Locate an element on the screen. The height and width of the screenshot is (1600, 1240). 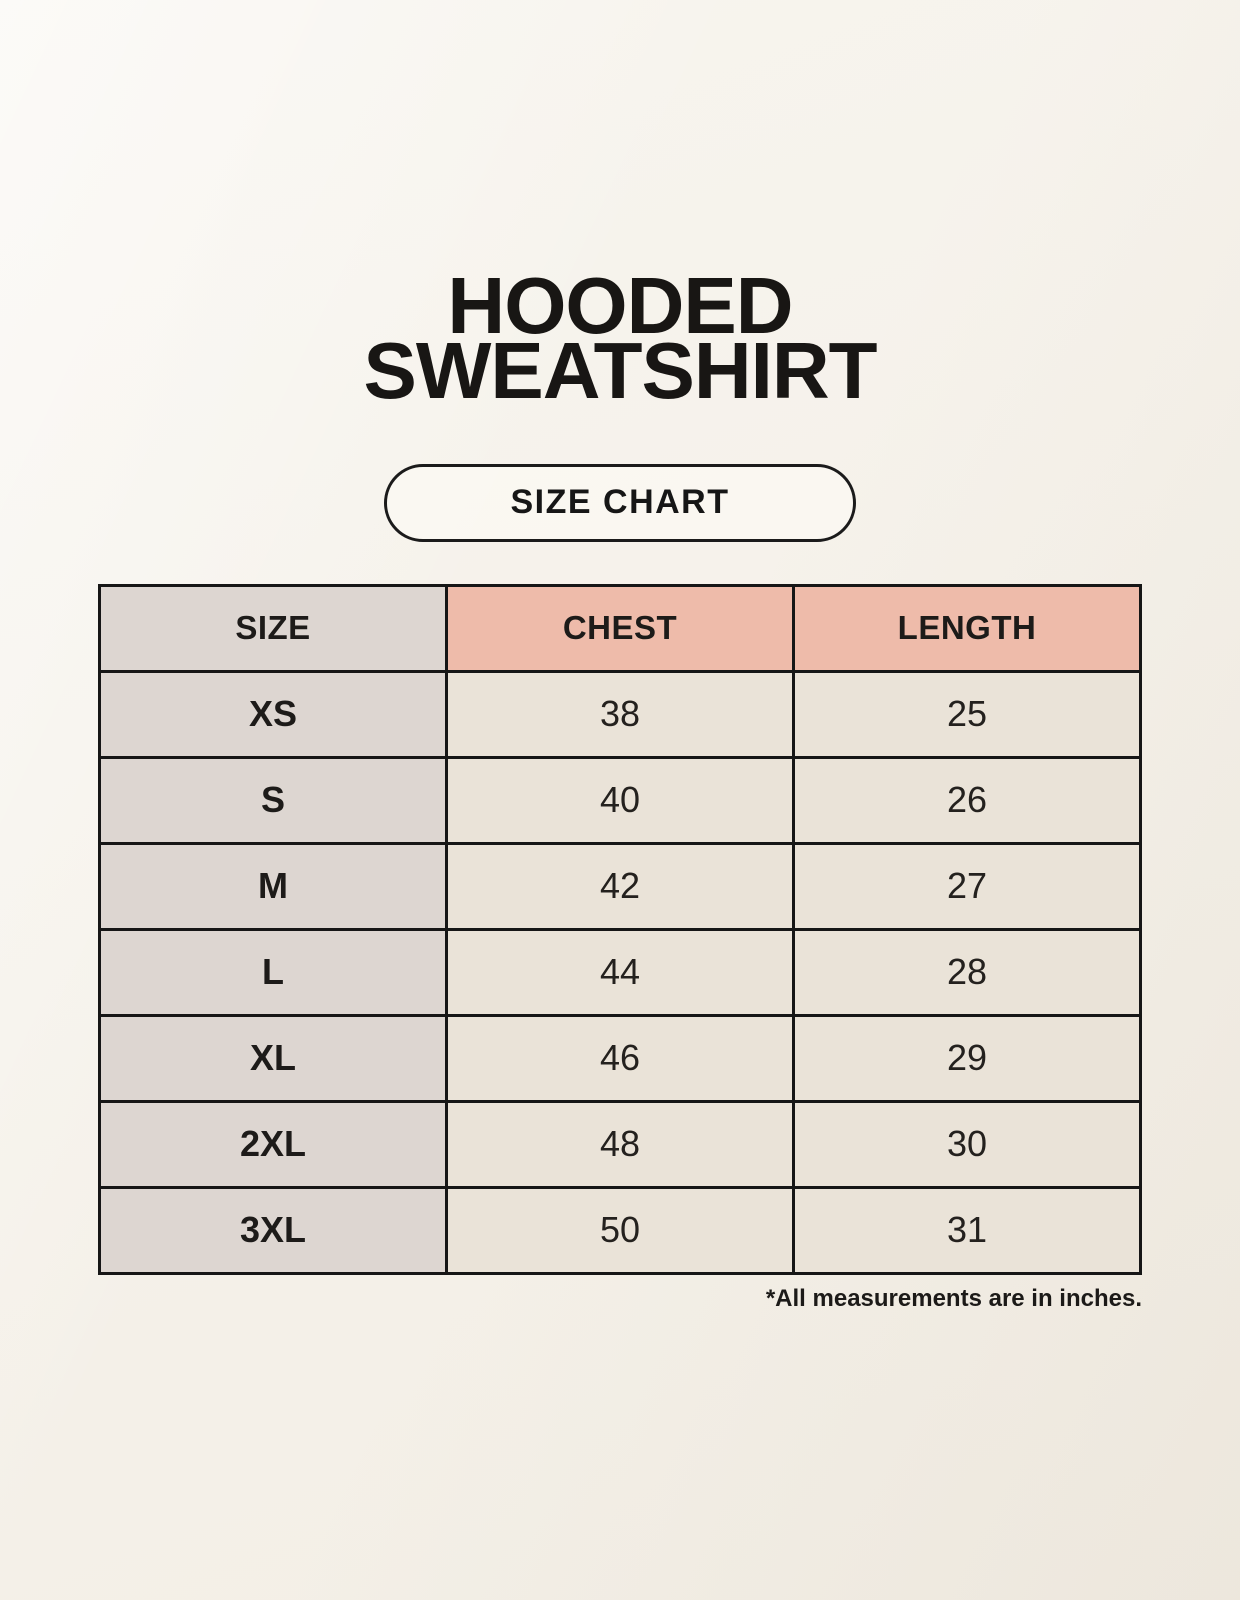
chest-cell: 46 is located at coordinates (620, 1058).